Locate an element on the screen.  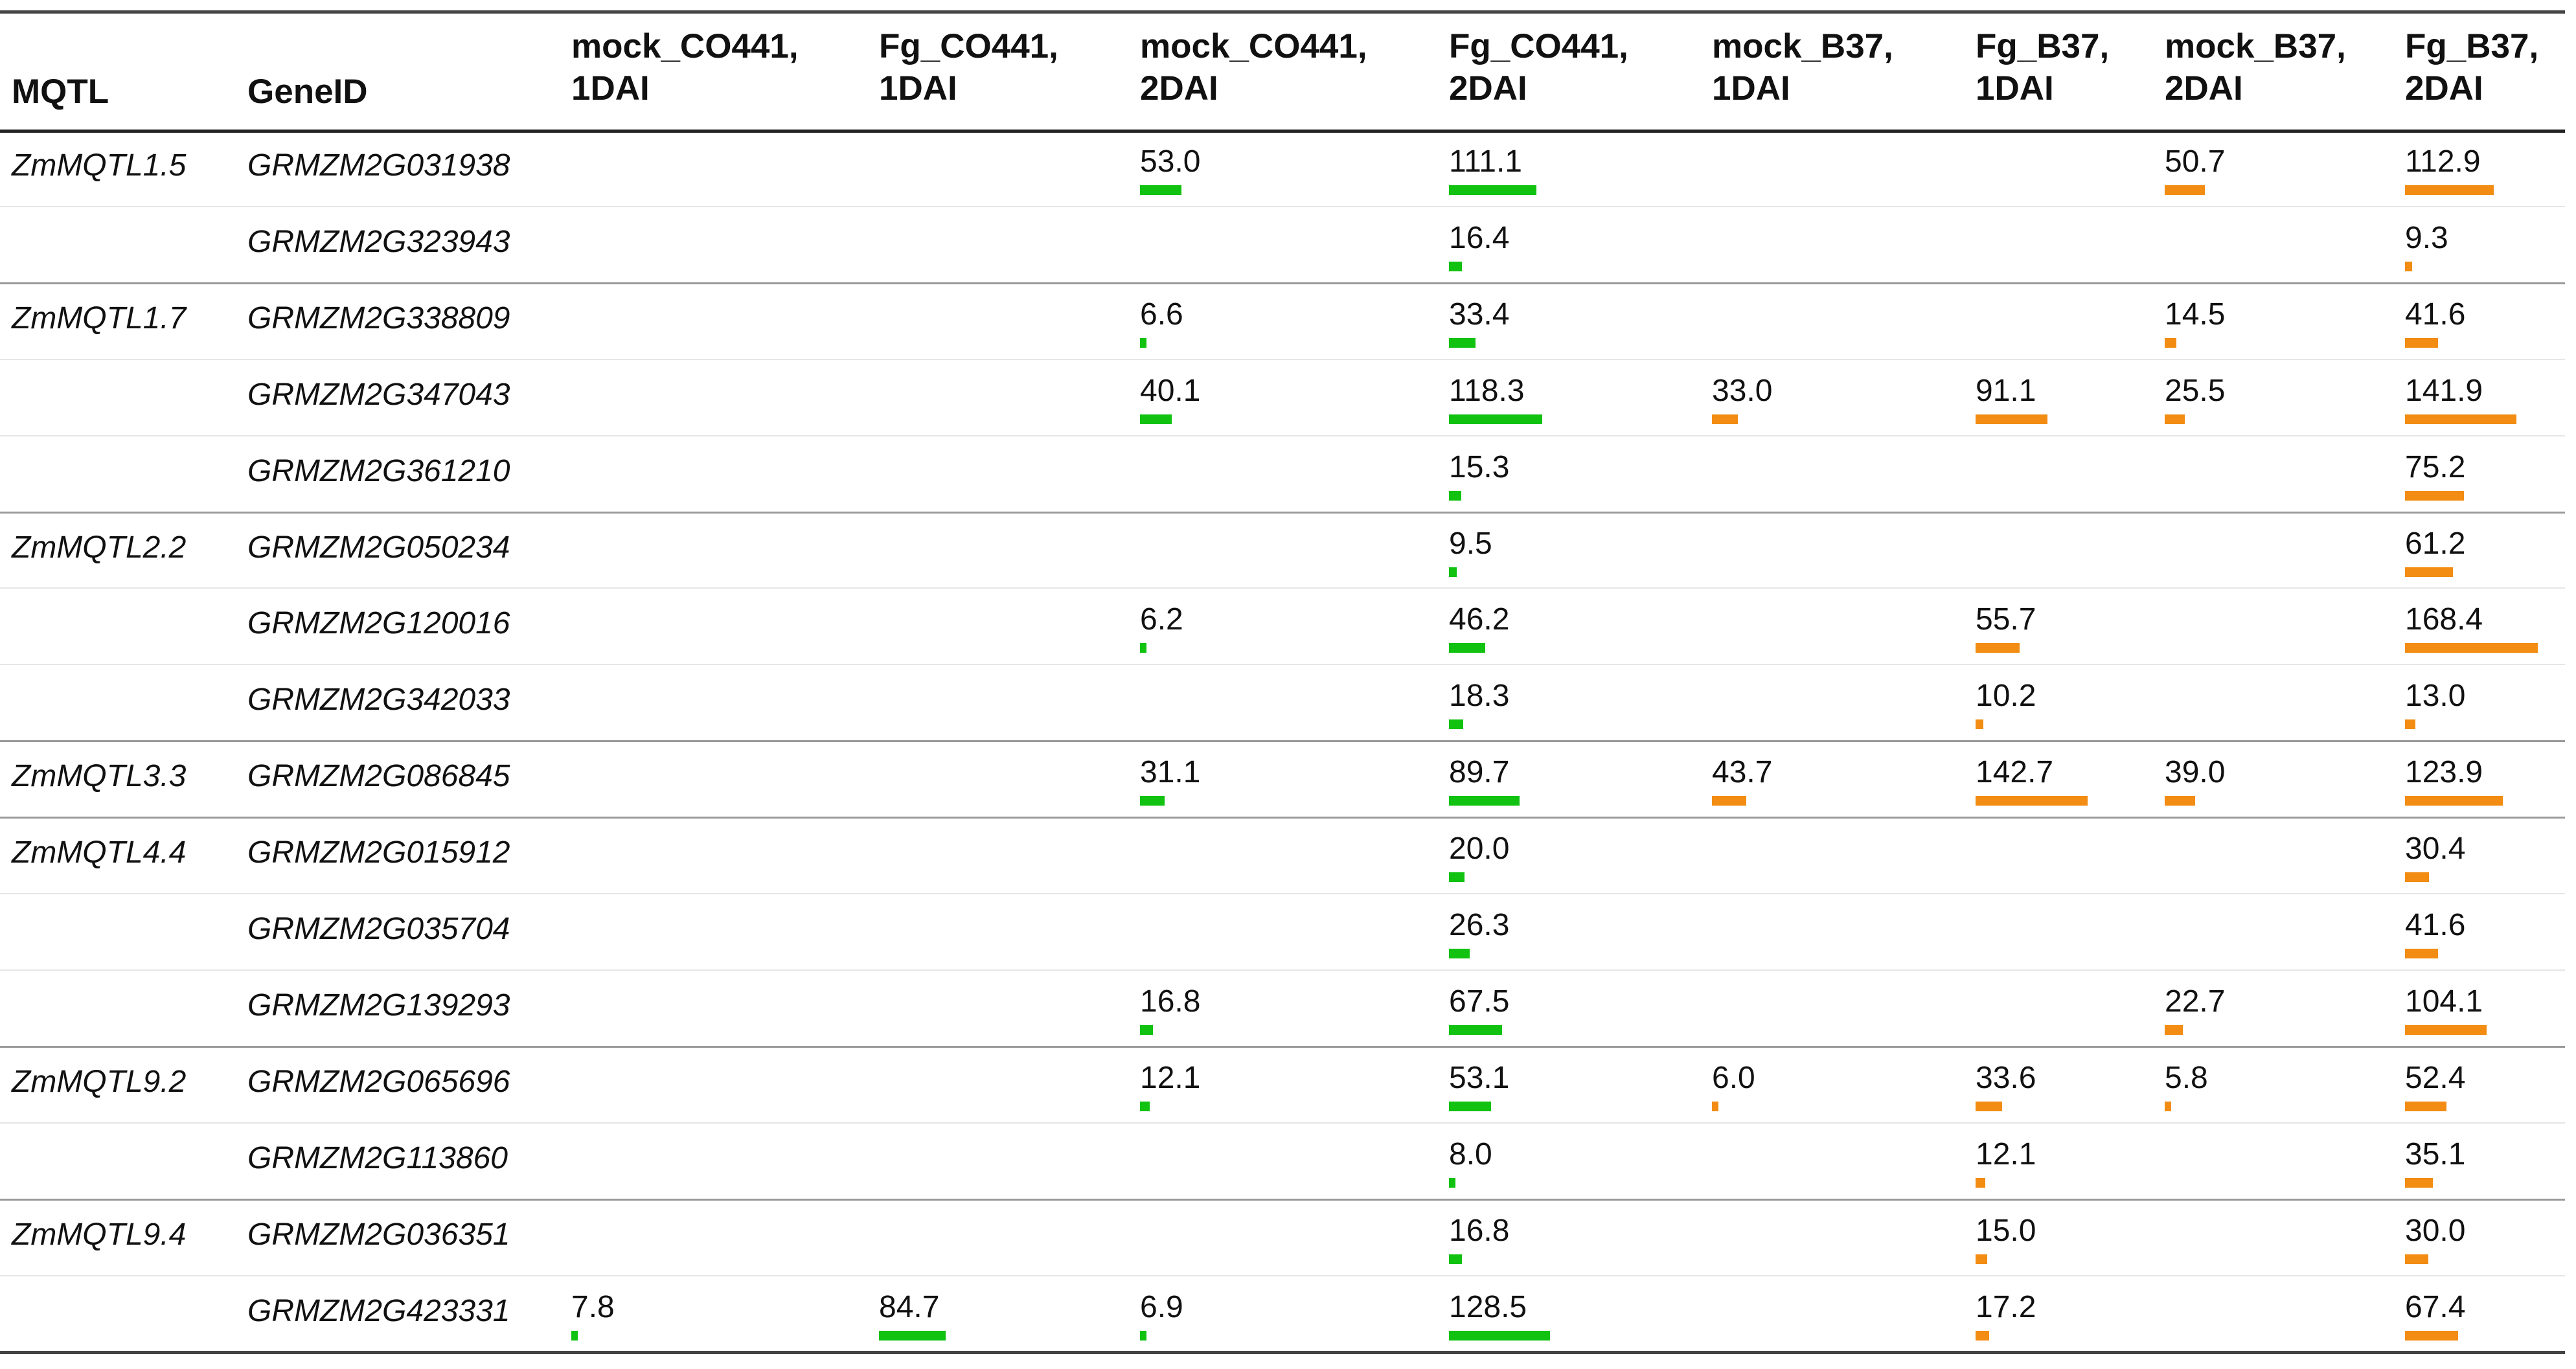
value-label: 40.1 is located at coordinates (1170, 390).